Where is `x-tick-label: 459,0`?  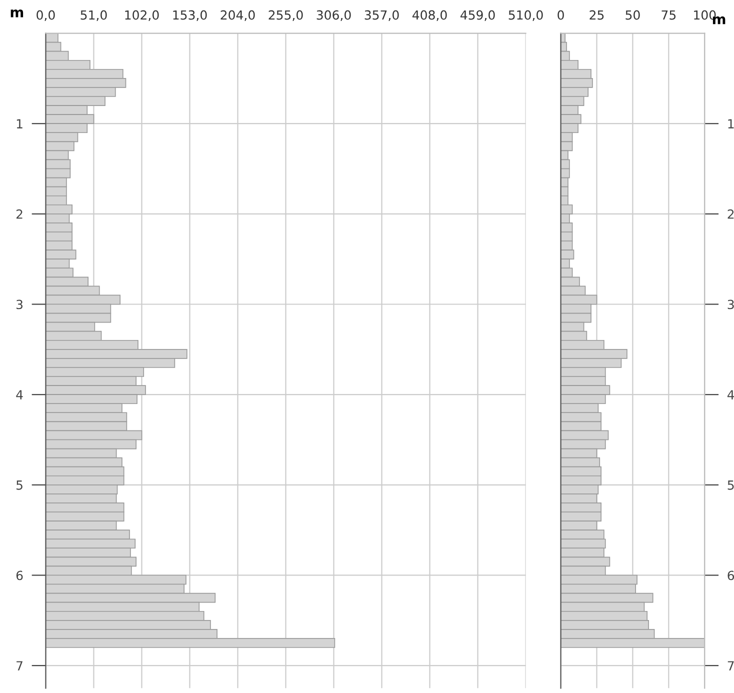
x-tick-label: 459,0 is located at coordinates (477, 16).